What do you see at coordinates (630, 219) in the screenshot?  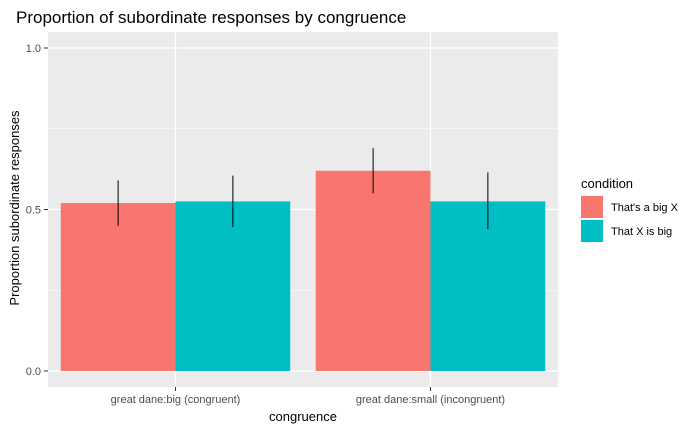 I see `legend-items: That's a big X That X is big` at bounding box center [630, 219].